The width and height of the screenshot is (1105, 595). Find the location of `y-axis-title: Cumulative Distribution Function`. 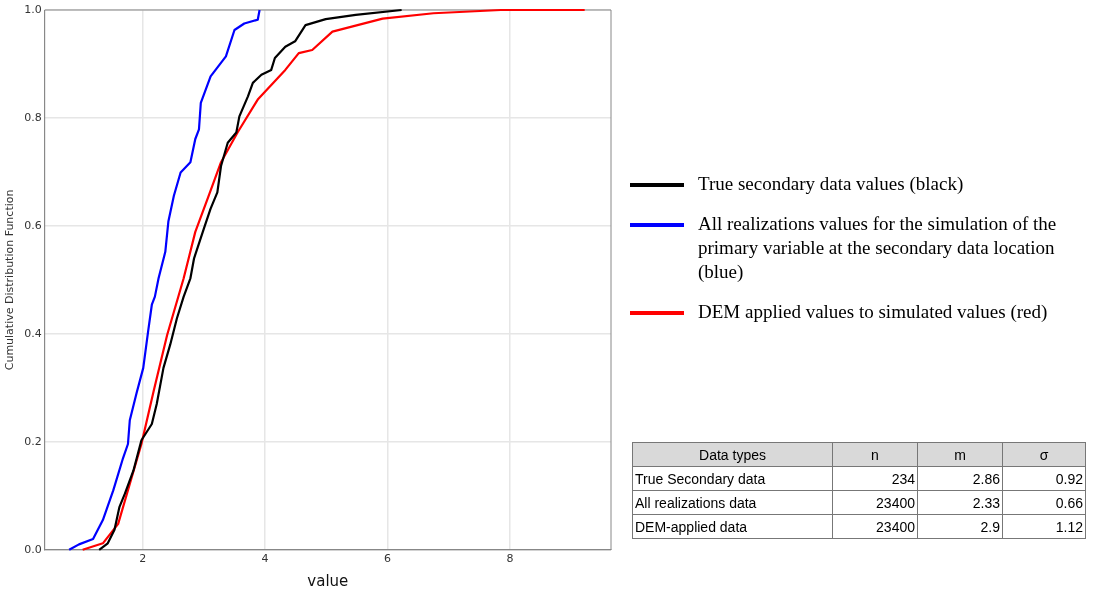

y-axis-title: Cumulative Distribution Function is located at coordinates (10, 280).